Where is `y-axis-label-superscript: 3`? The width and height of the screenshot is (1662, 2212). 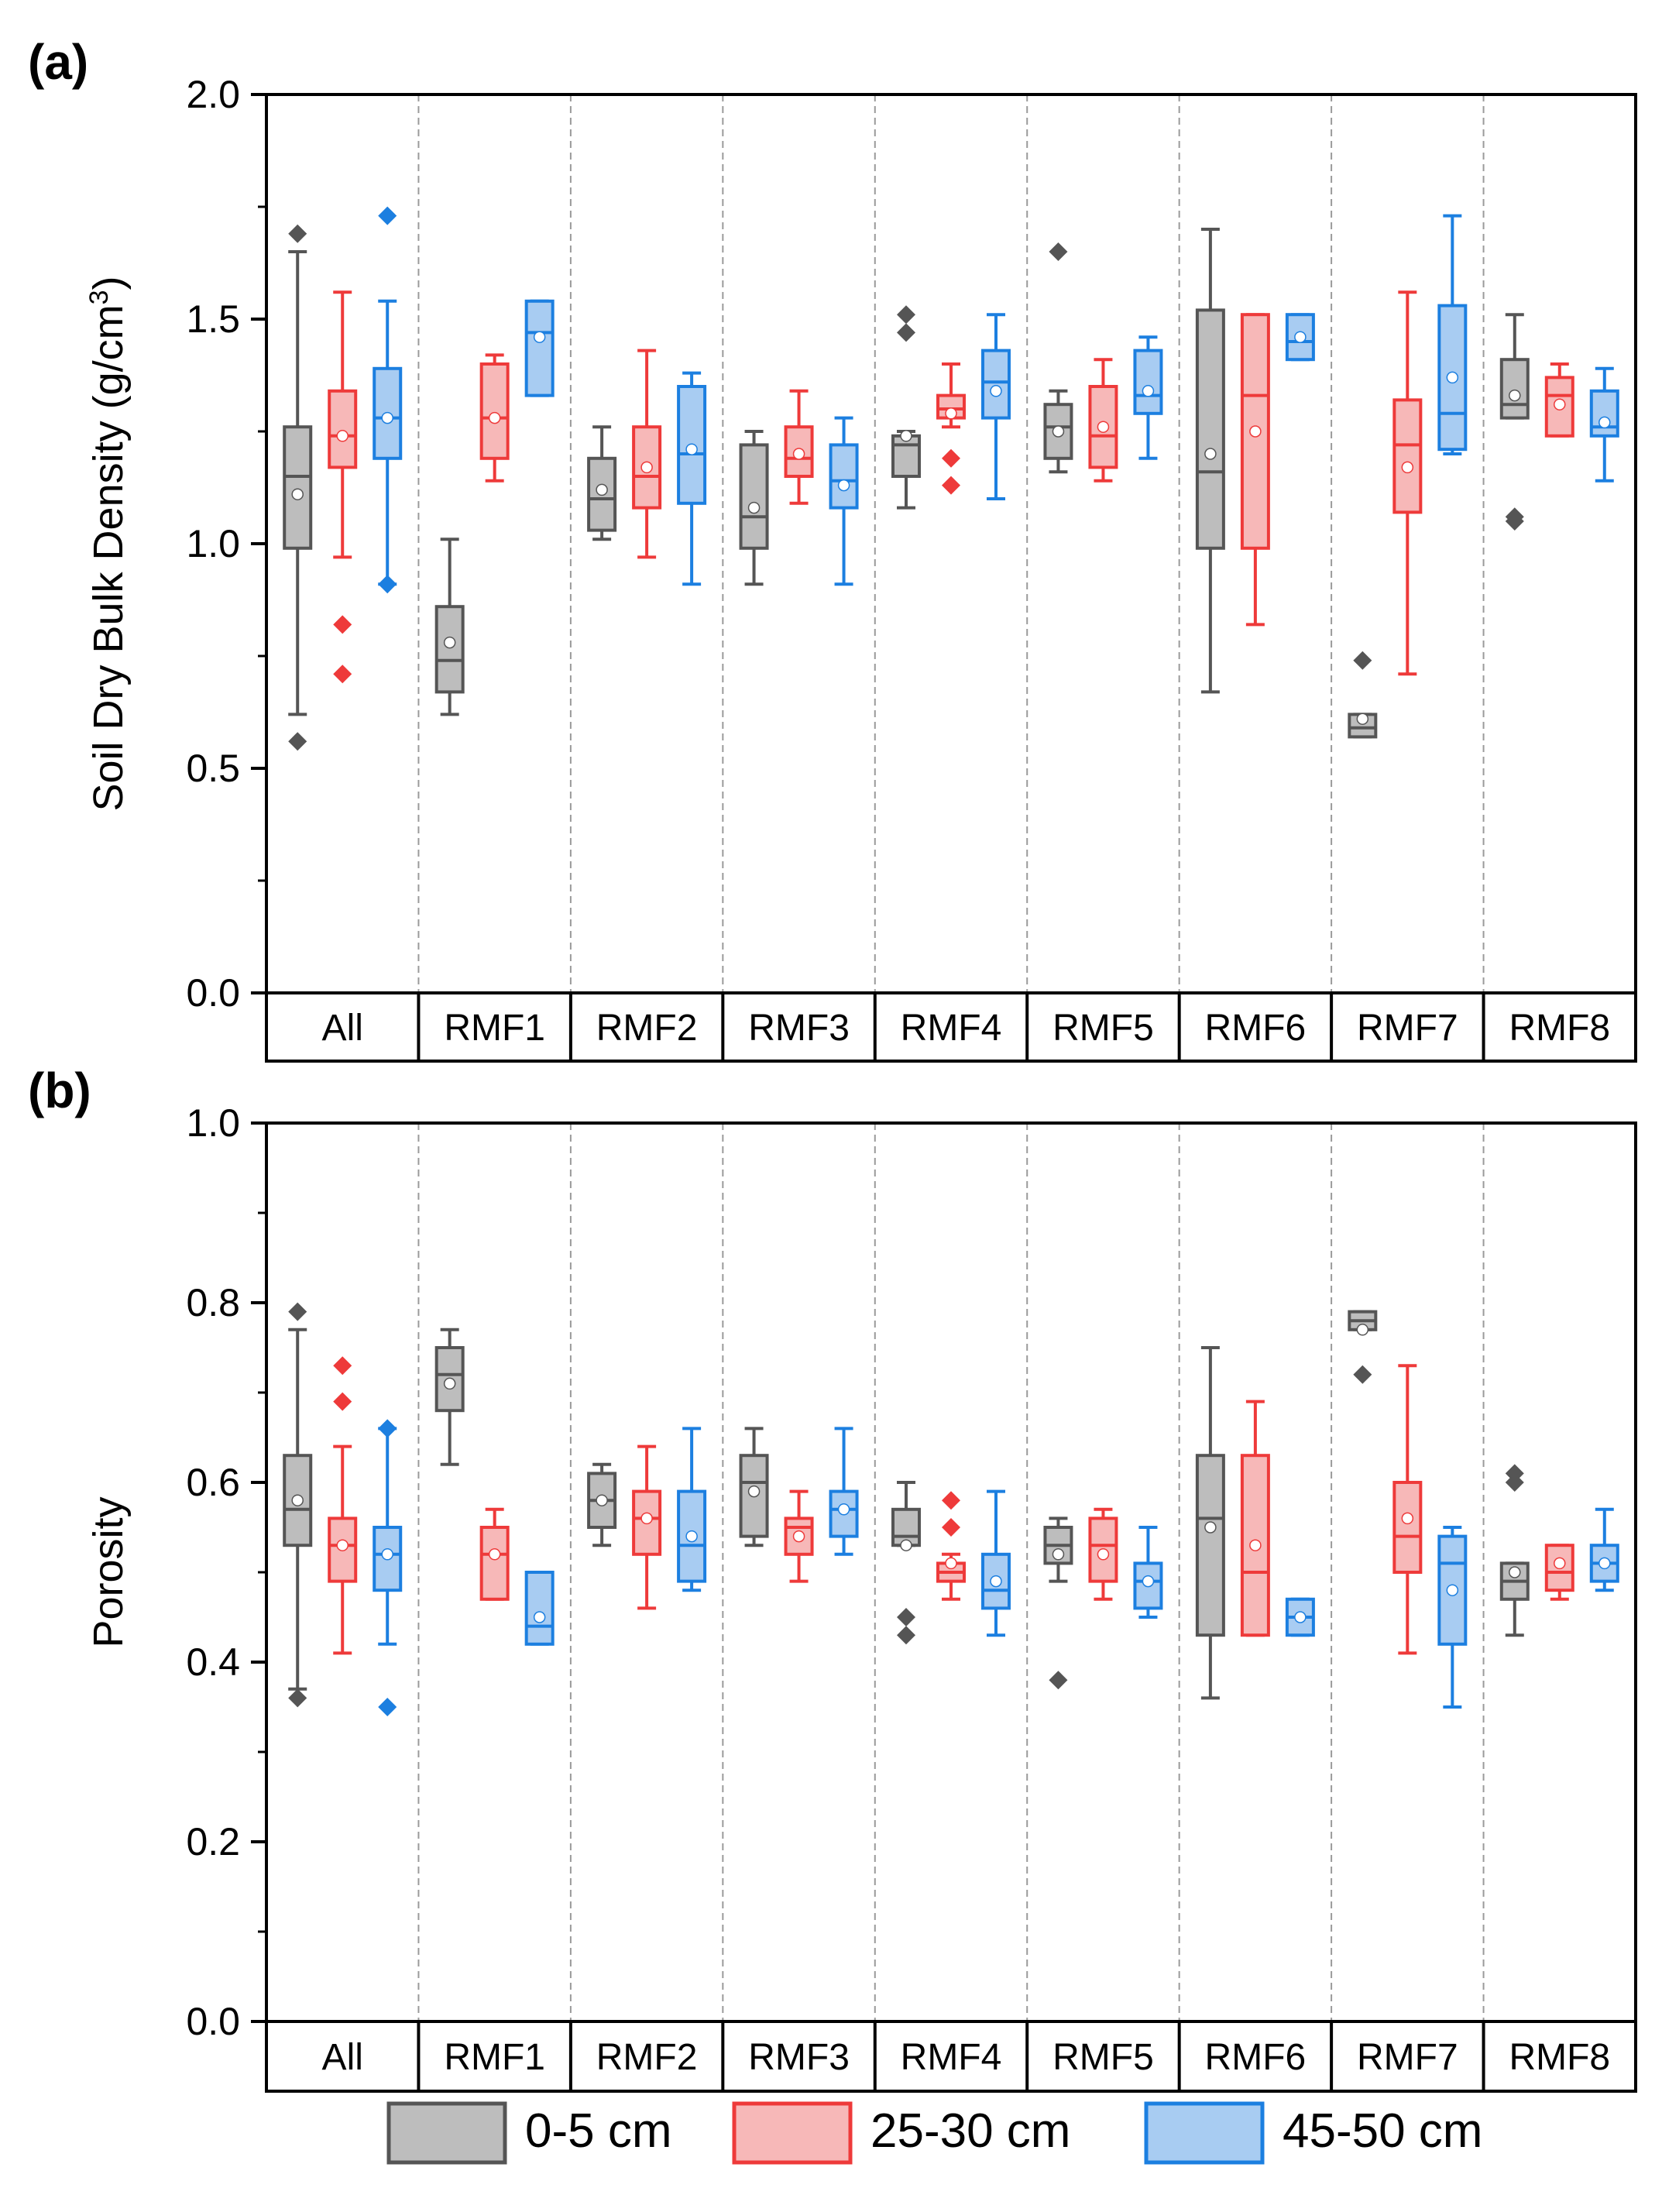
y-axis-label-superscript: 3 is located at coordinates (99, 297).